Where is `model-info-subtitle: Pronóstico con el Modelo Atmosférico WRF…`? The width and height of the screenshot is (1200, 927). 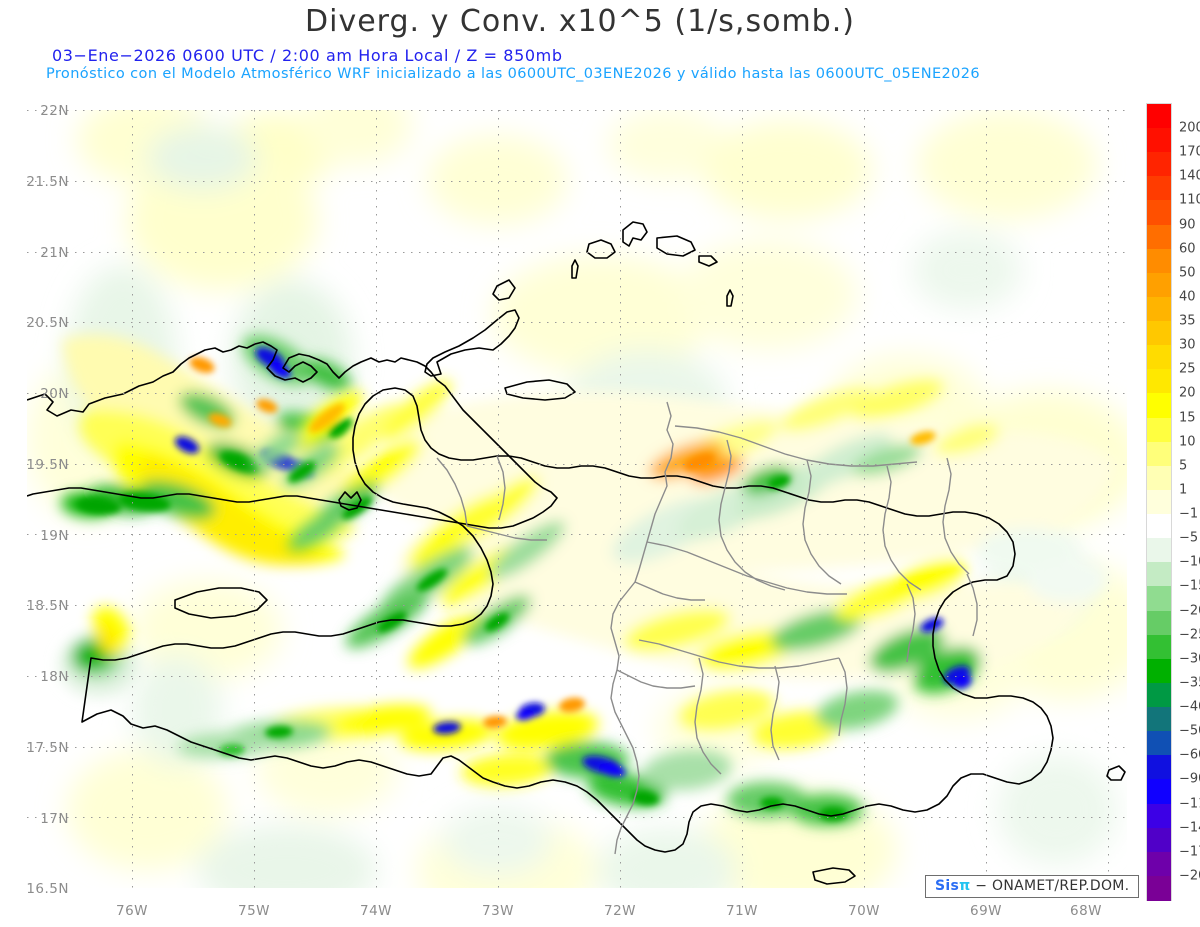
model-info-subtitle: Pronóstico con el Modelo Atmosférico WRF… is located at coordinates (513, 74).